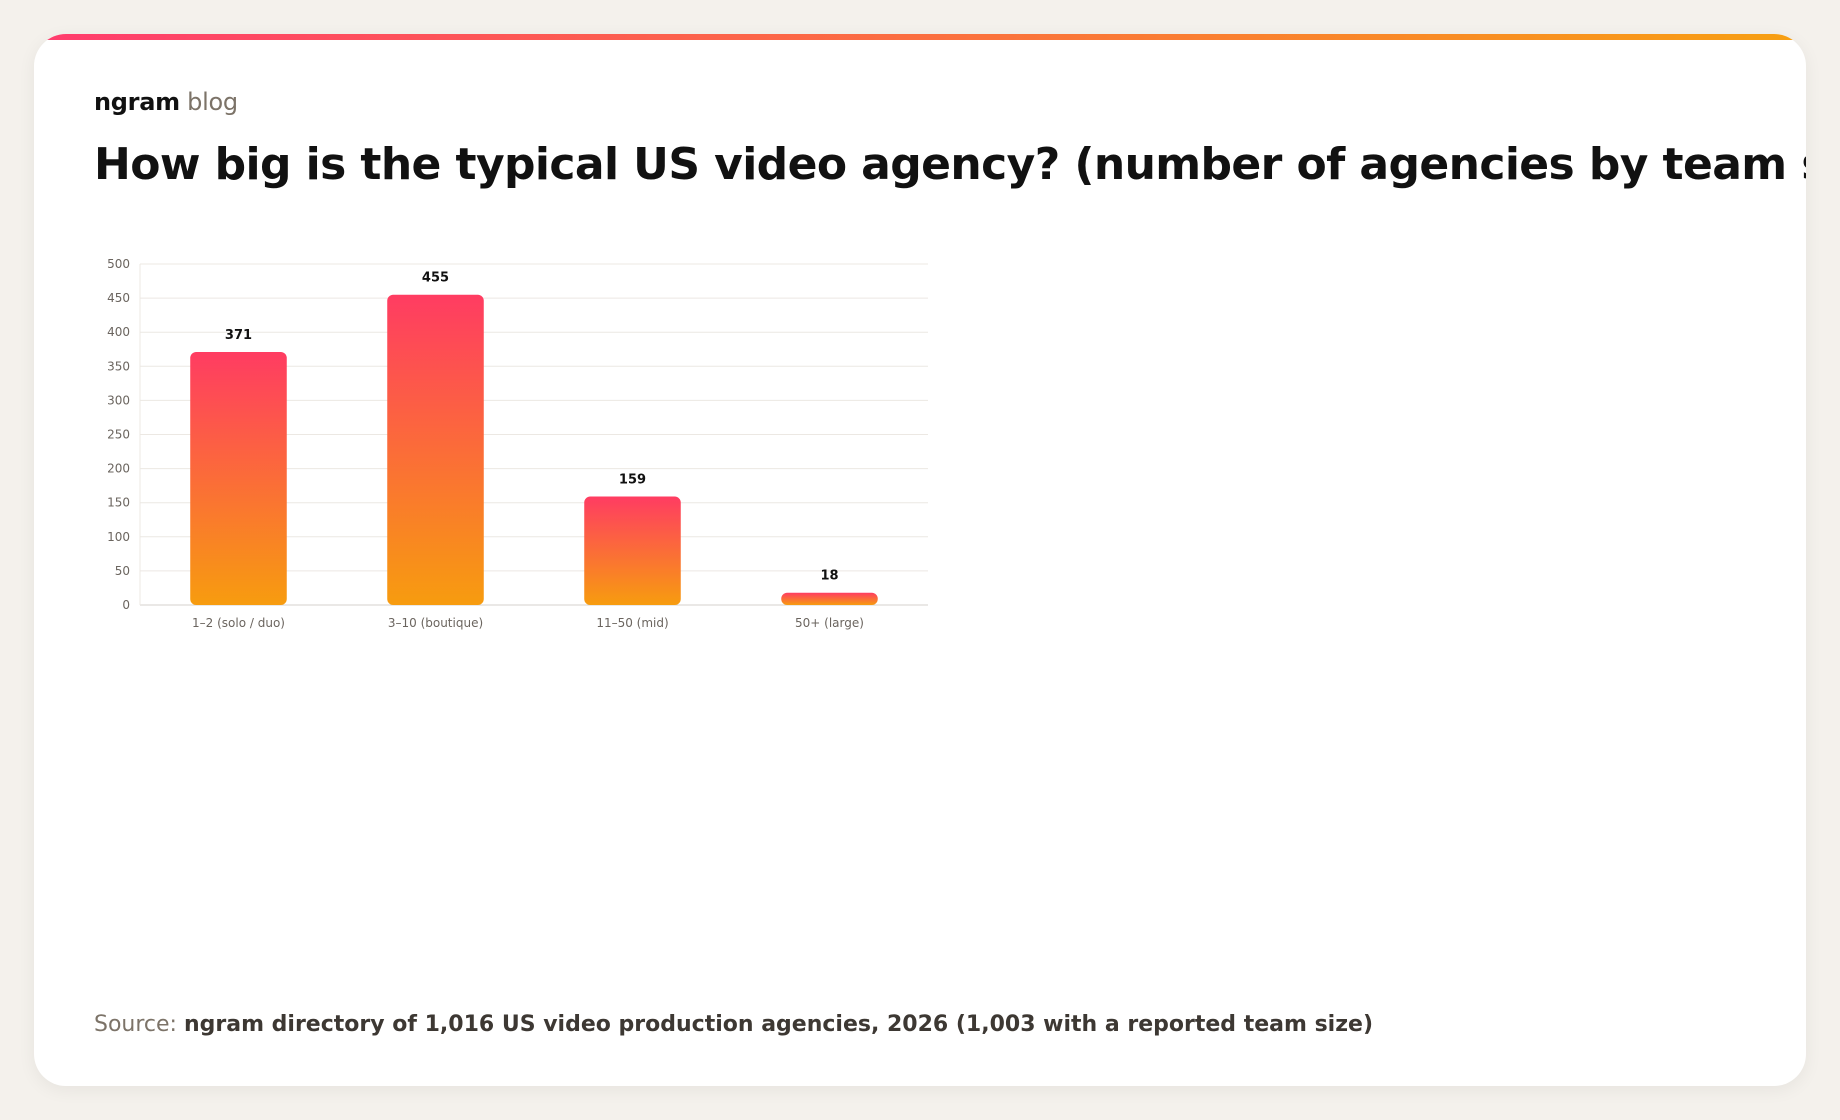  What do you see at coordinates (118, 400) in the screenshot?
I see `y-tick-label: 300` at bounding box center [118, 400].